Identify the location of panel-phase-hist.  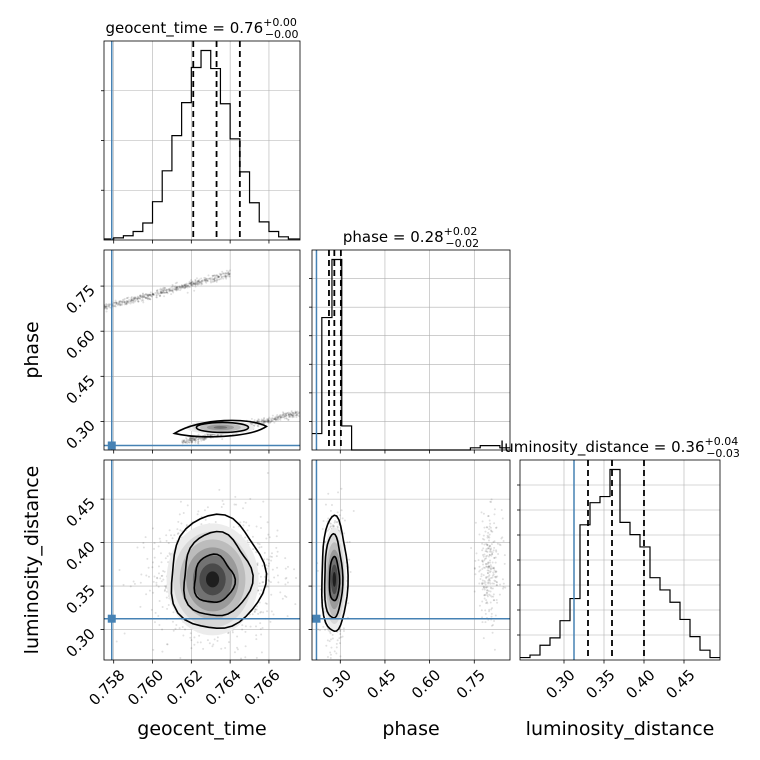
(411, 350).